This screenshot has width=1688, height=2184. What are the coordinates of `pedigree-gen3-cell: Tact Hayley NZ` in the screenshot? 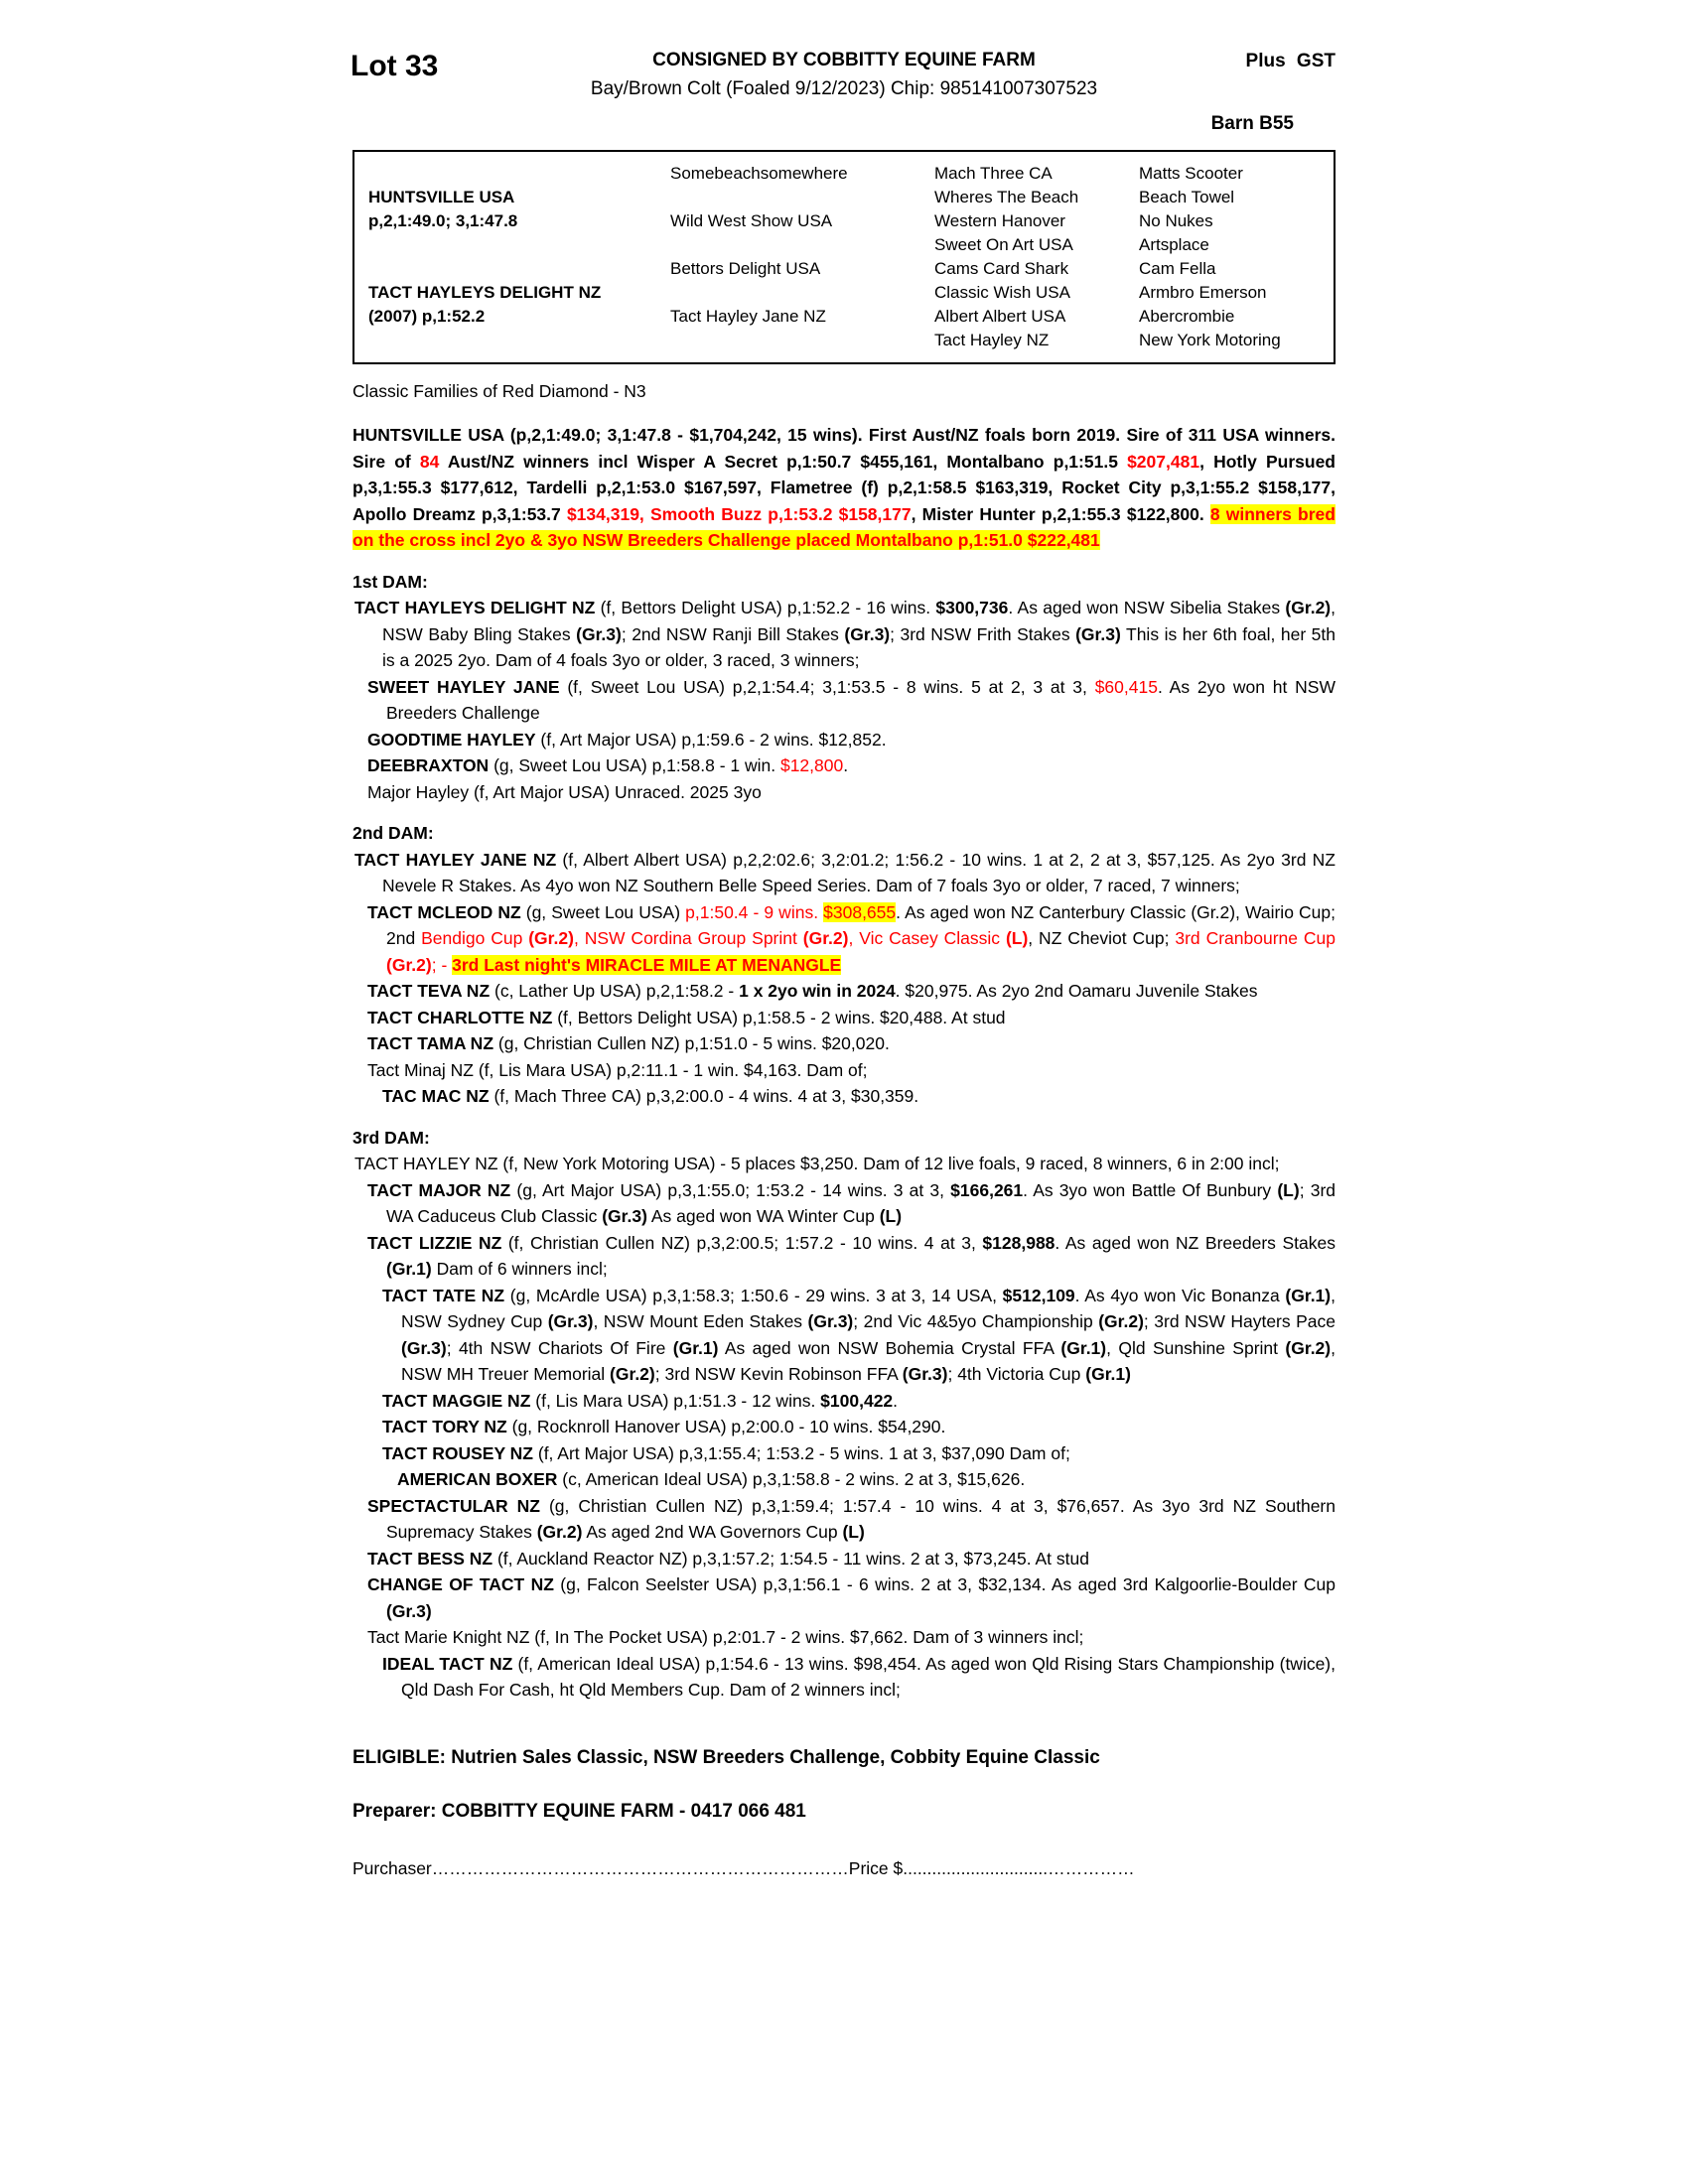 It's located at (992, 340).